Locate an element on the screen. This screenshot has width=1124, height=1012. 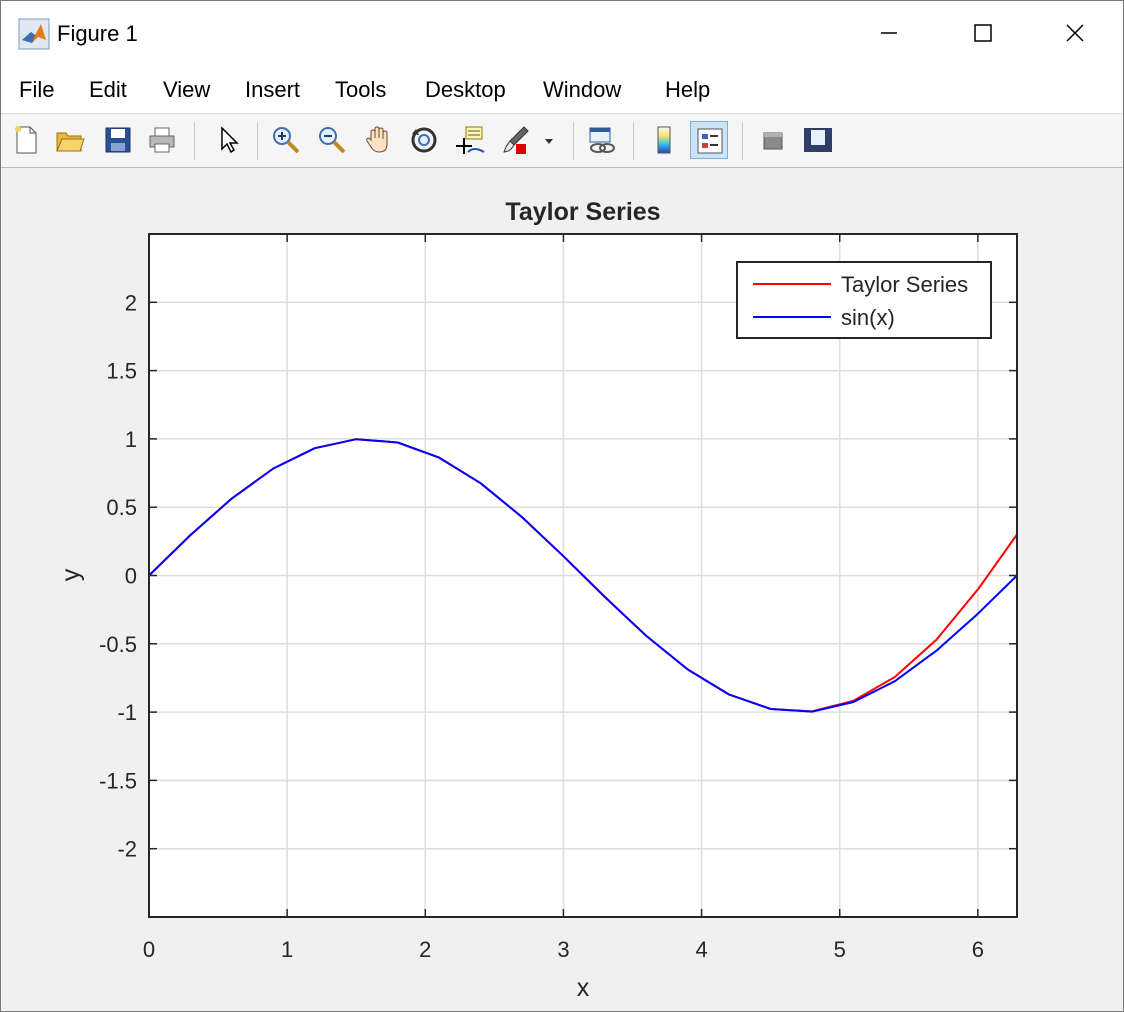
open-file-icon is located at coordinates (70, 140).